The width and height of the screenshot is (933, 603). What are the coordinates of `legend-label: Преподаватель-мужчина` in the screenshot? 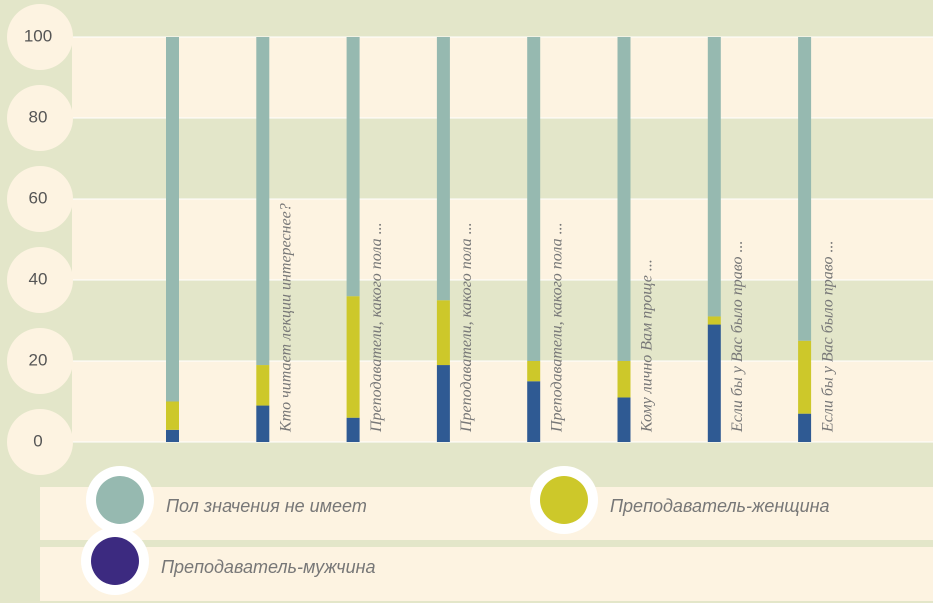 It's located at (268, 567).